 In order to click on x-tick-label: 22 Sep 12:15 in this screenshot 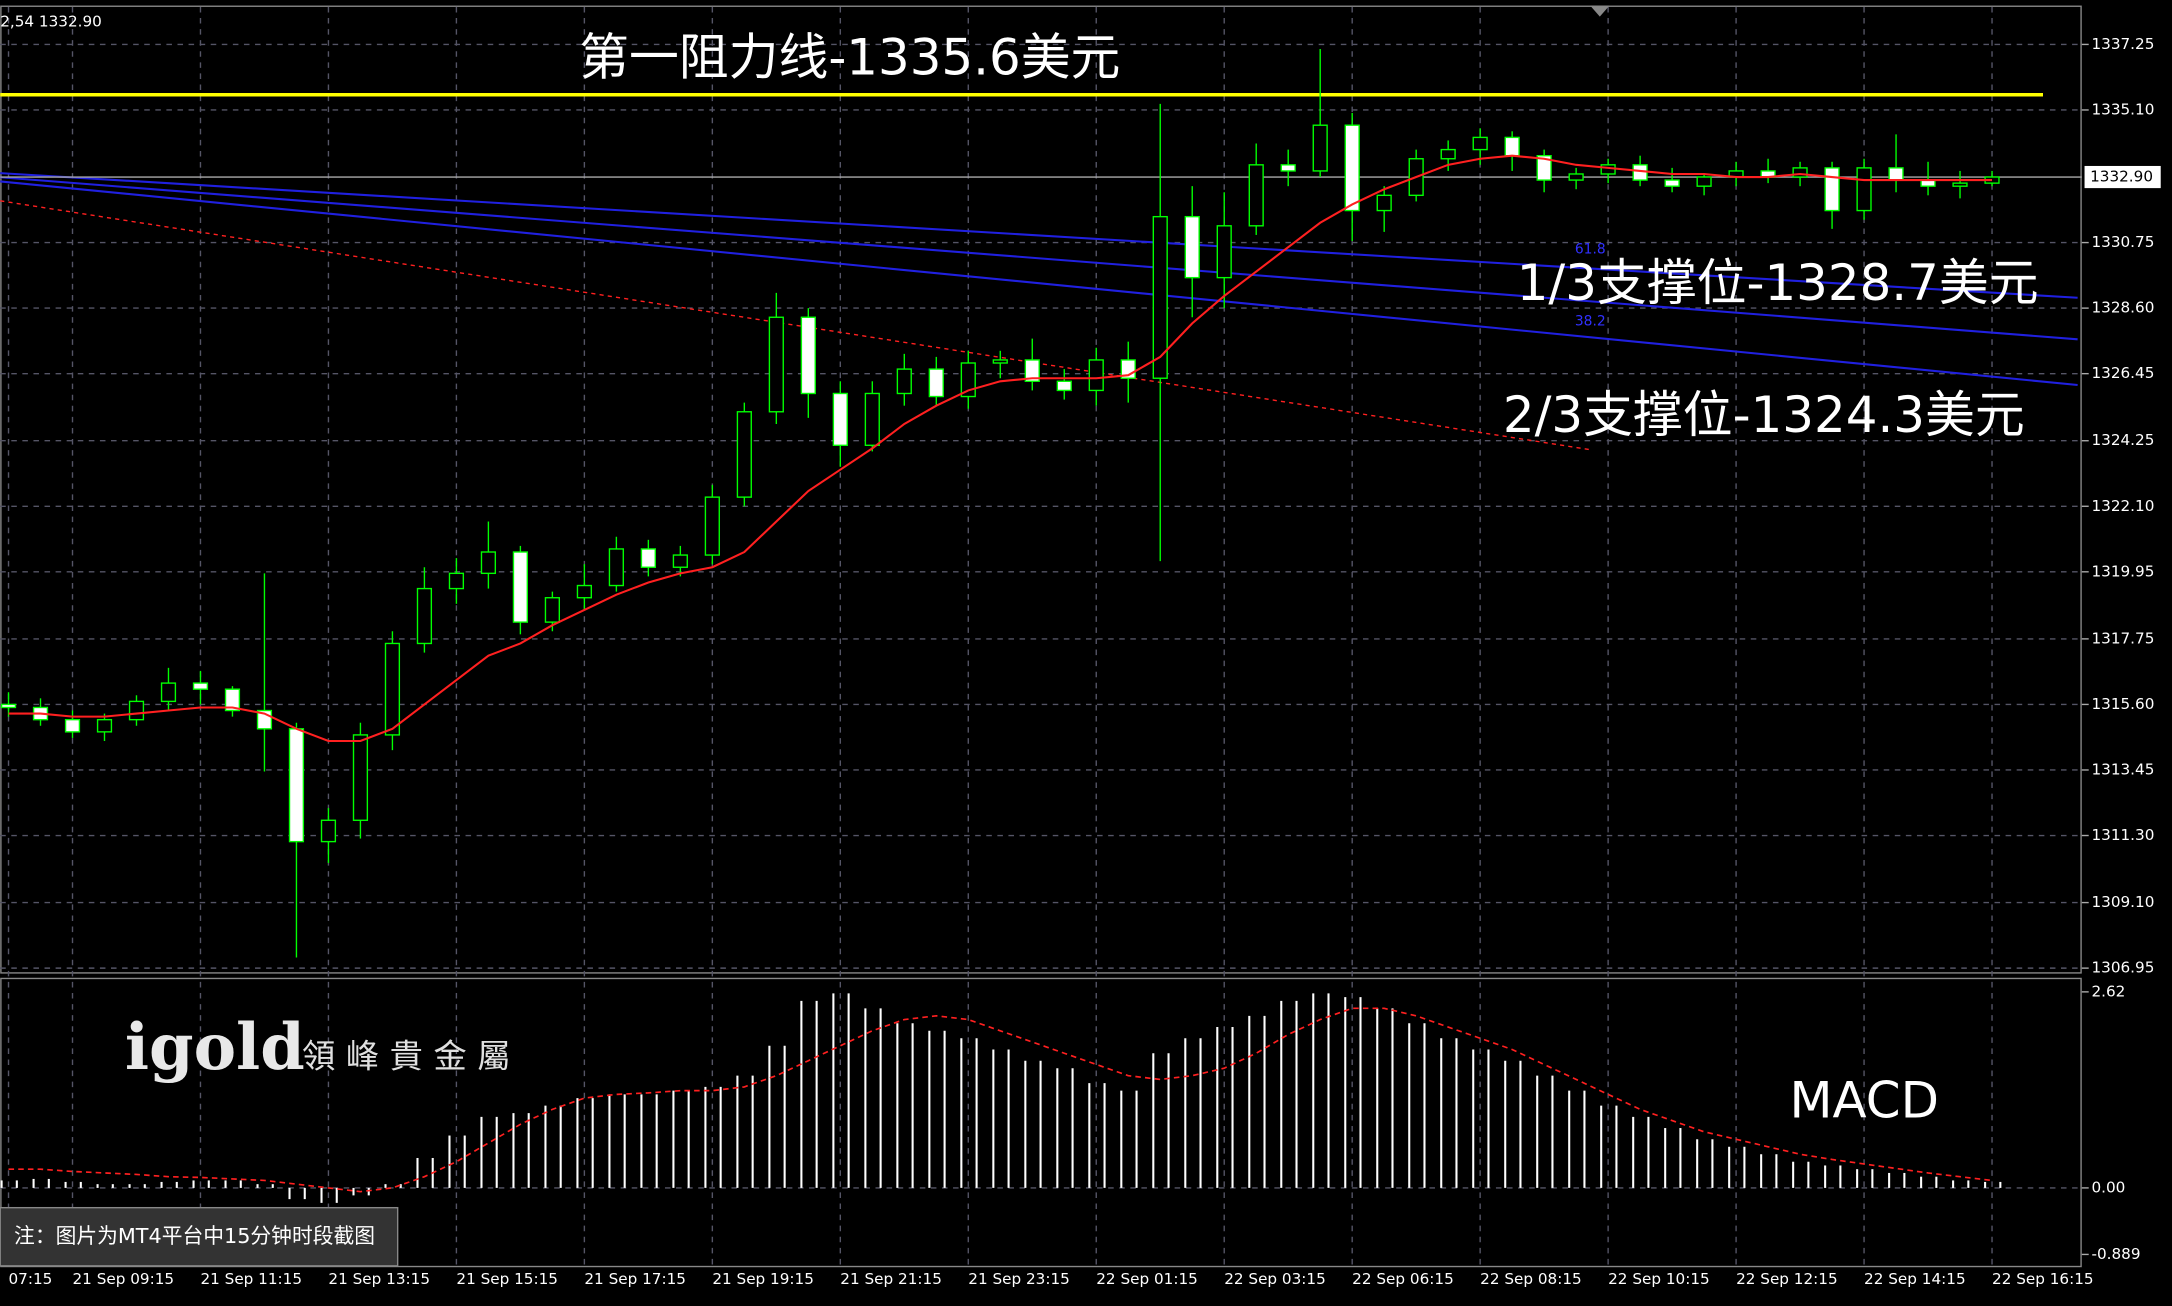, I will do `click(1787, 1279)`.